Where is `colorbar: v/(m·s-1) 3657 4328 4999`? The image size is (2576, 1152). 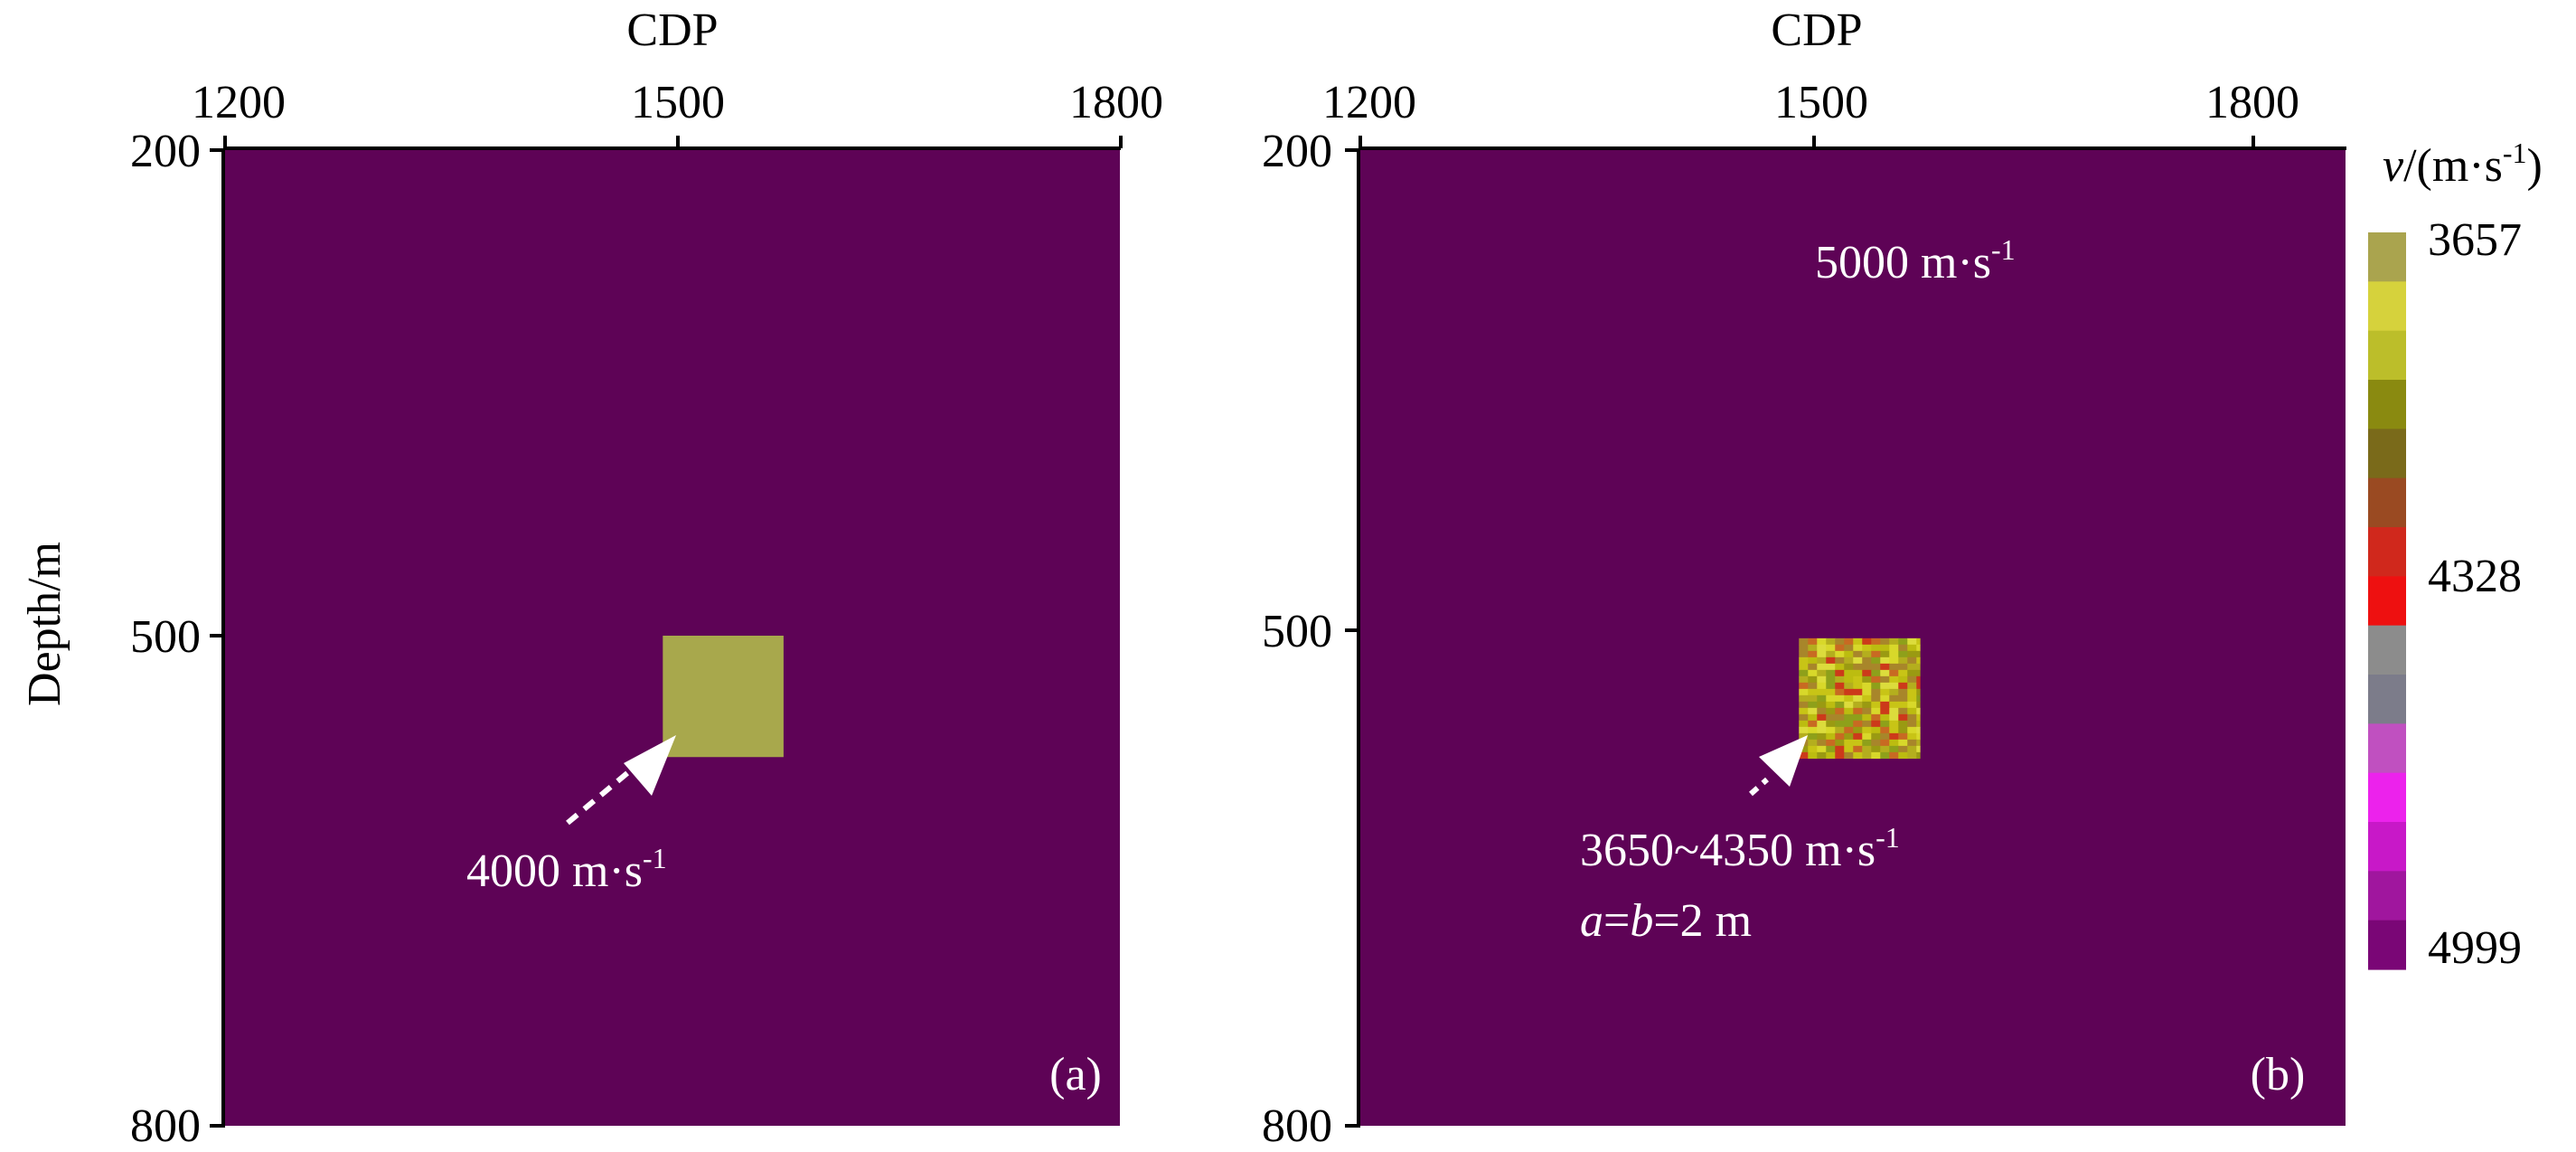 colorbar: v/(m·s-1) 3657 4328 4999 is located at coordinates (2455, 555).